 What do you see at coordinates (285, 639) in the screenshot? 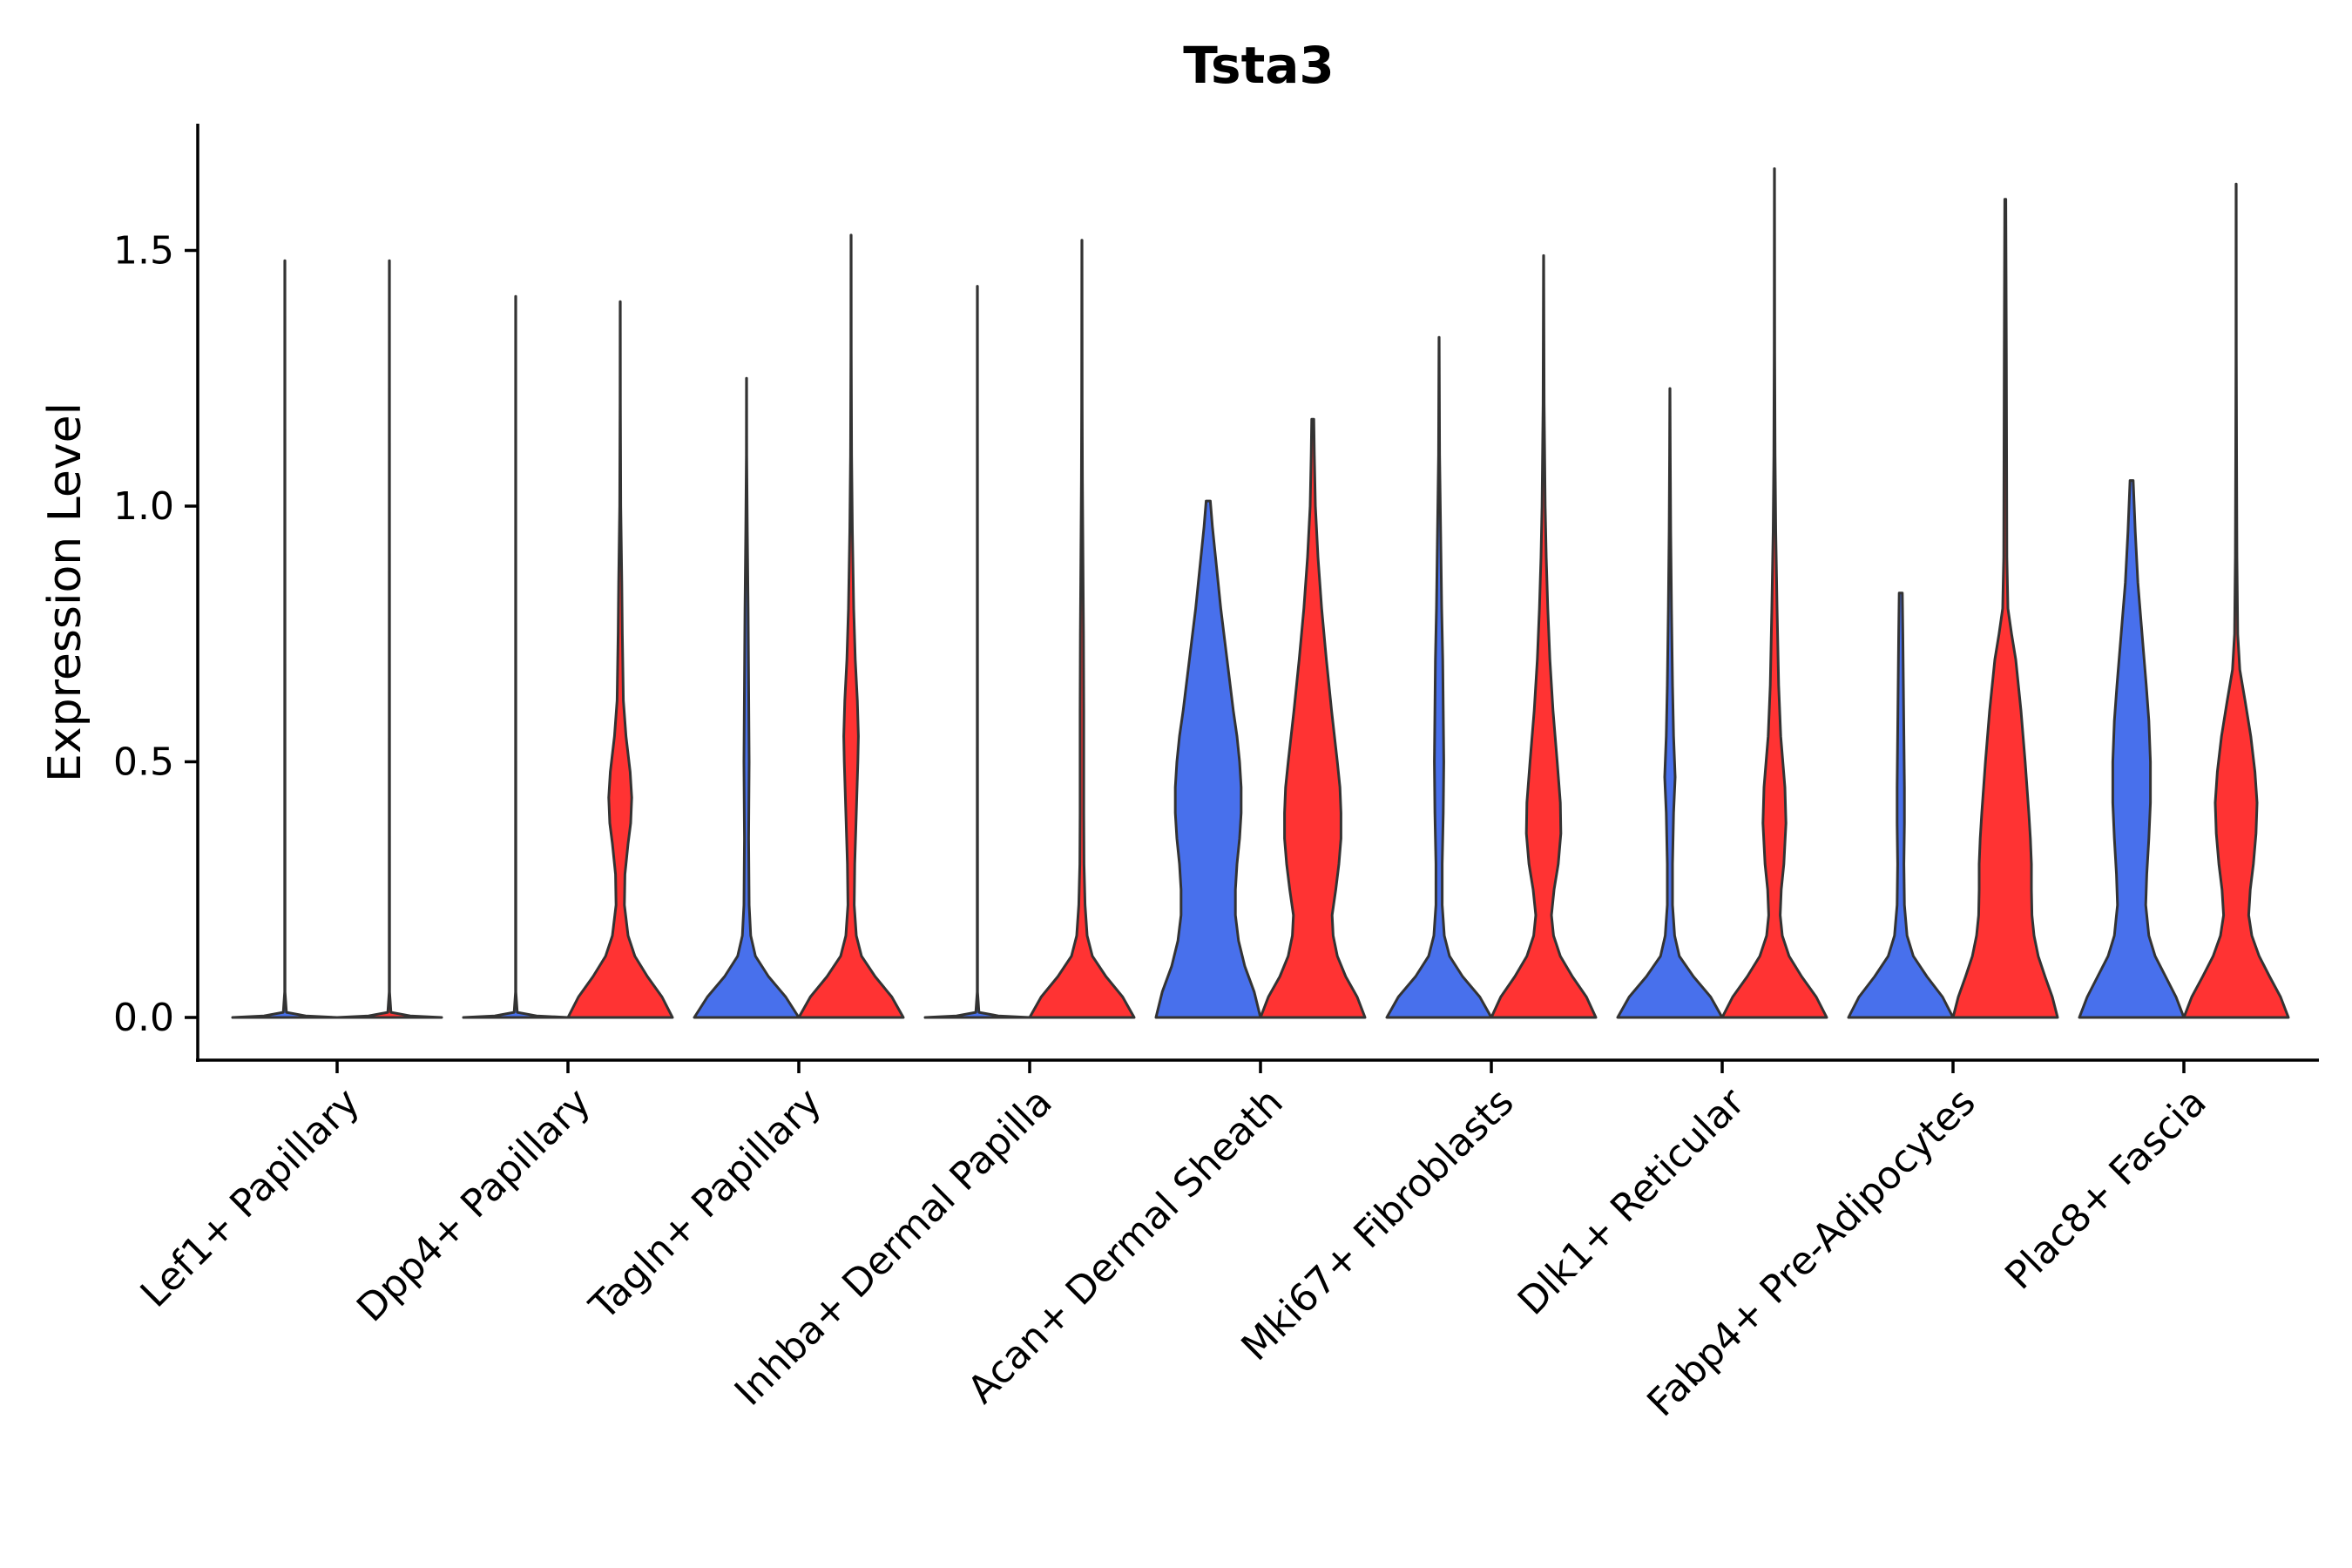
I see `violin-left-lef1-papillary` at bounding box center [285, 639].